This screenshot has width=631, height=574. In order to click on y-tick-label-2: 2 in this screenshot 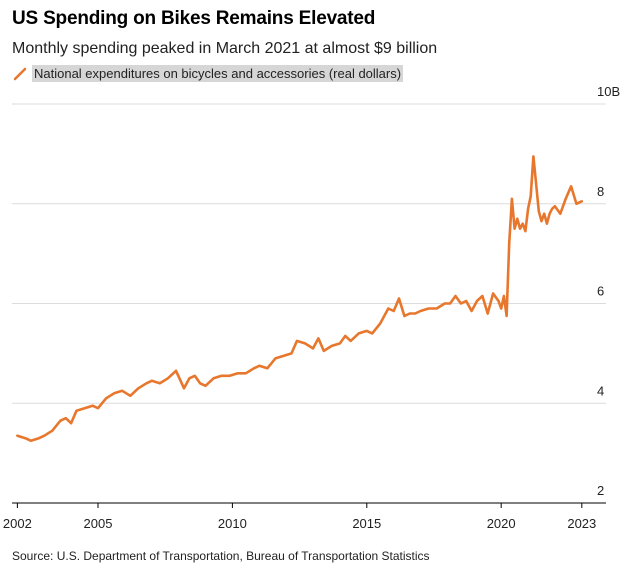, I will do `click(600, 490)`.